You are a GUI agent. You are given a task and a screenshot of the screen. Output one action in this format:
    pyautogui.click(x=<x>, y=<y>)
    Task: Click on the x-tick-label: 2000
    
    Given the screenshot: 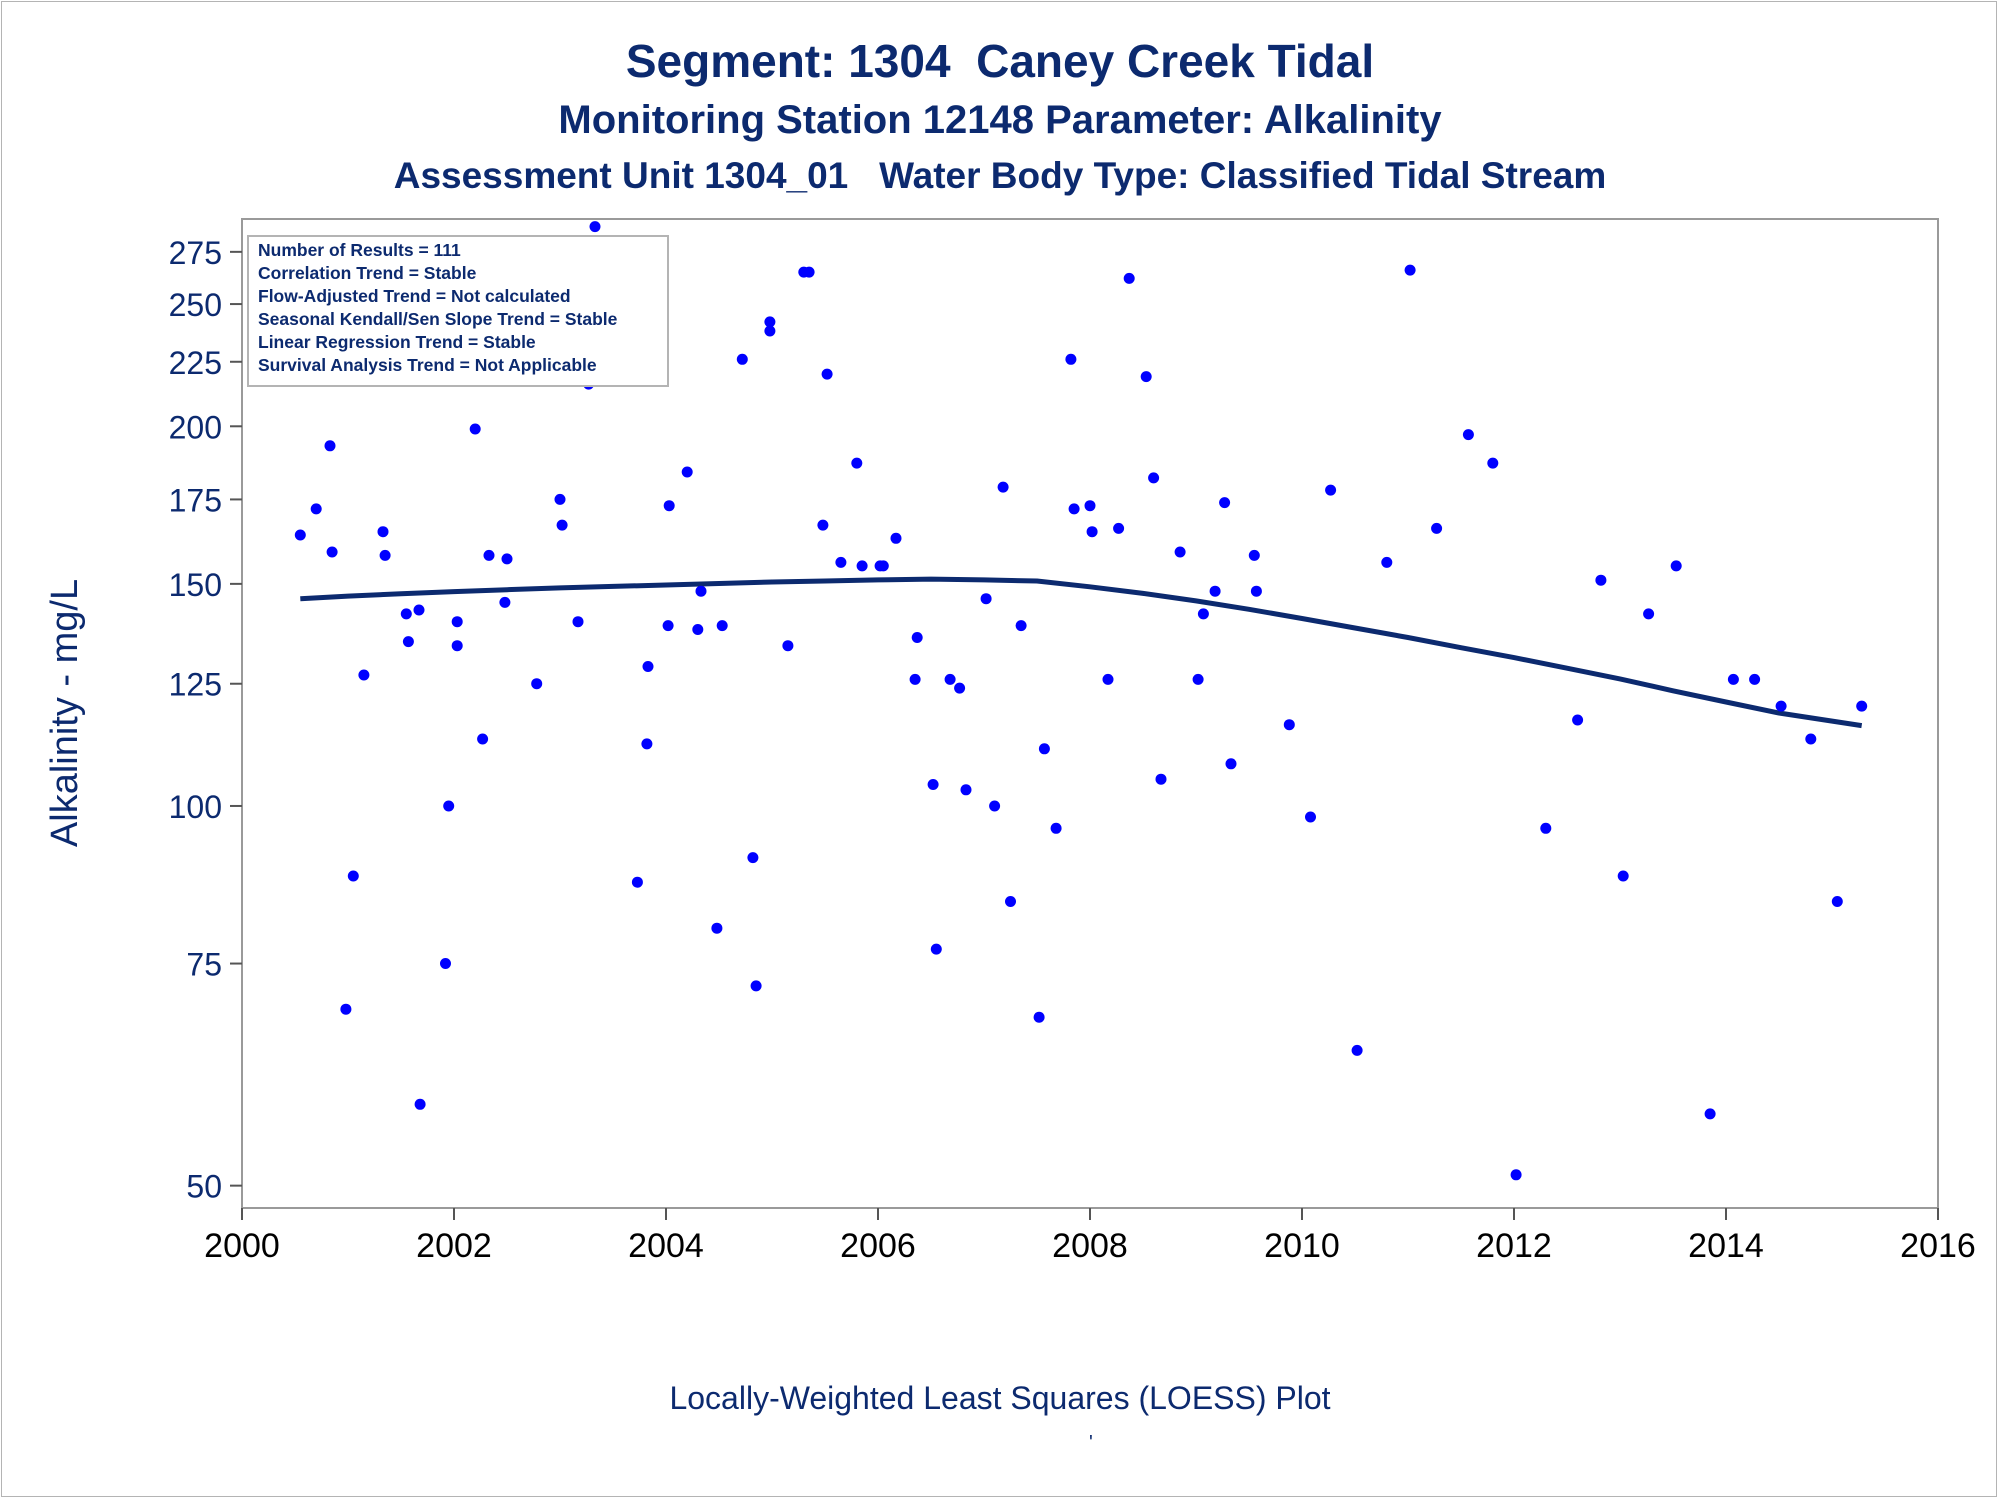 What is the action you would take?
    pyautogui.click(x=242, y=1246)
    